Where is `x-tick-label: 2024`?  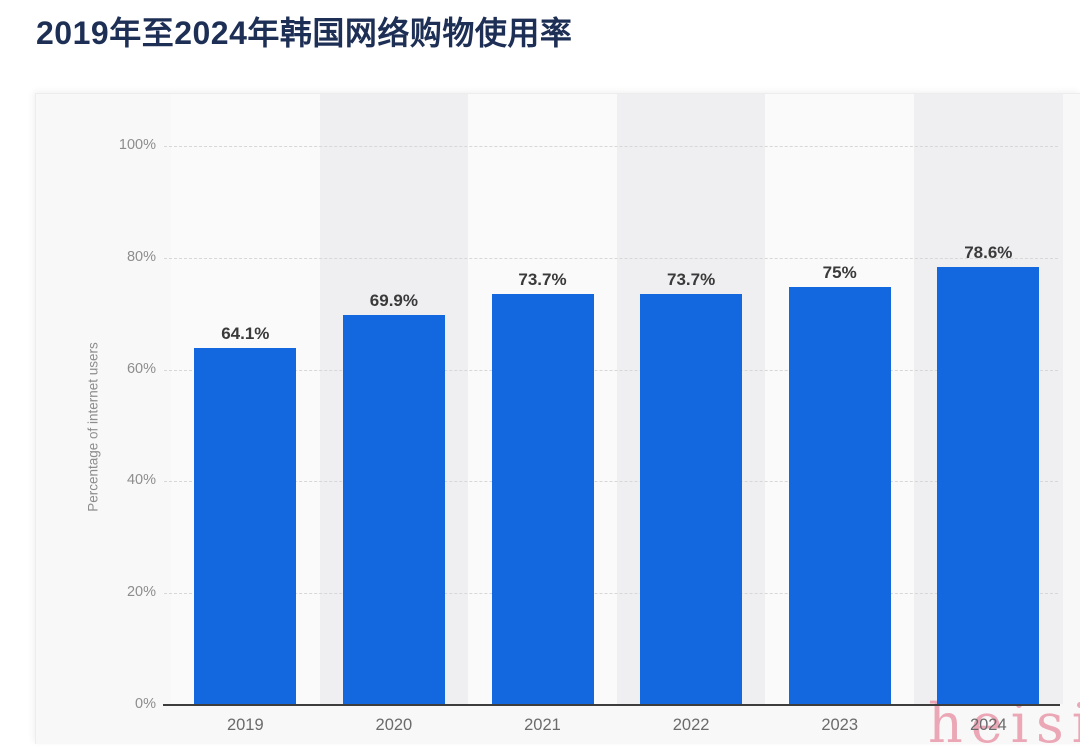
x-tick-label: 2024 is located at coordinates (988, 725).